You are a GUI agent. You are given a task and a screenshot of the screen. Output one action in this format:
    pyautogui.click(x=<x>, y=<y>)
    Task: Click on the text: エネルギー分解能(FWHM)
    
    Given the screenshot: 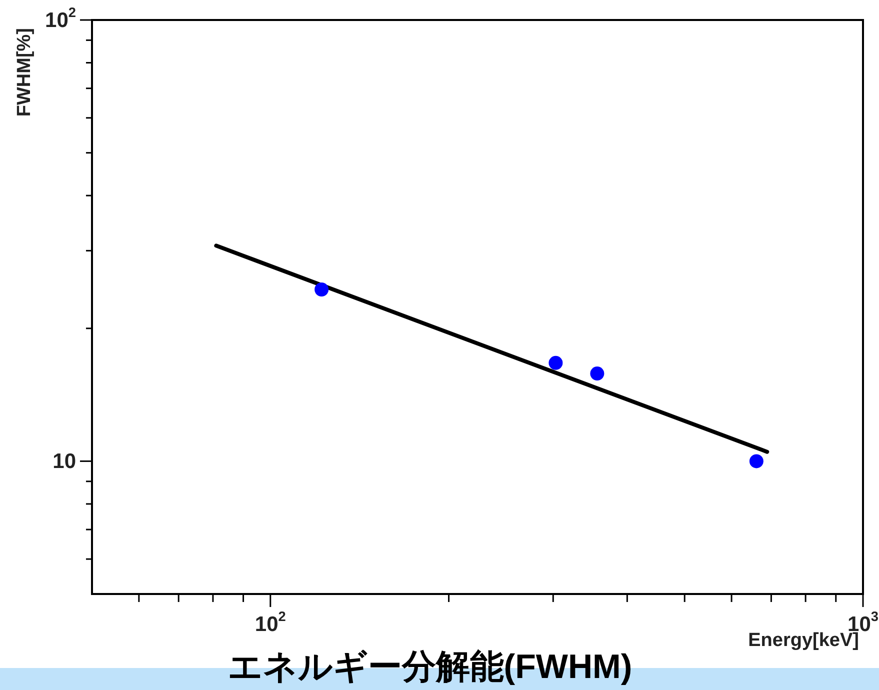 What is the action you would take?
    pyautogui.click(x=430, y=667)
    